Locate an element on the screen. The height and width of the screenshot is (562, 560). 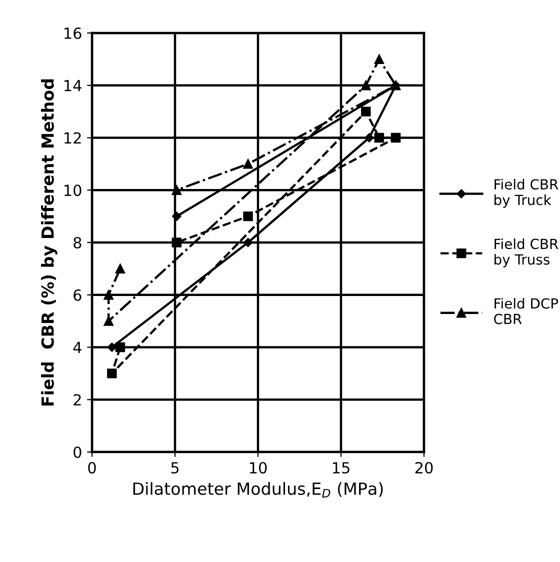
y-tick-label: 12 is located at coordinates (72, 138).